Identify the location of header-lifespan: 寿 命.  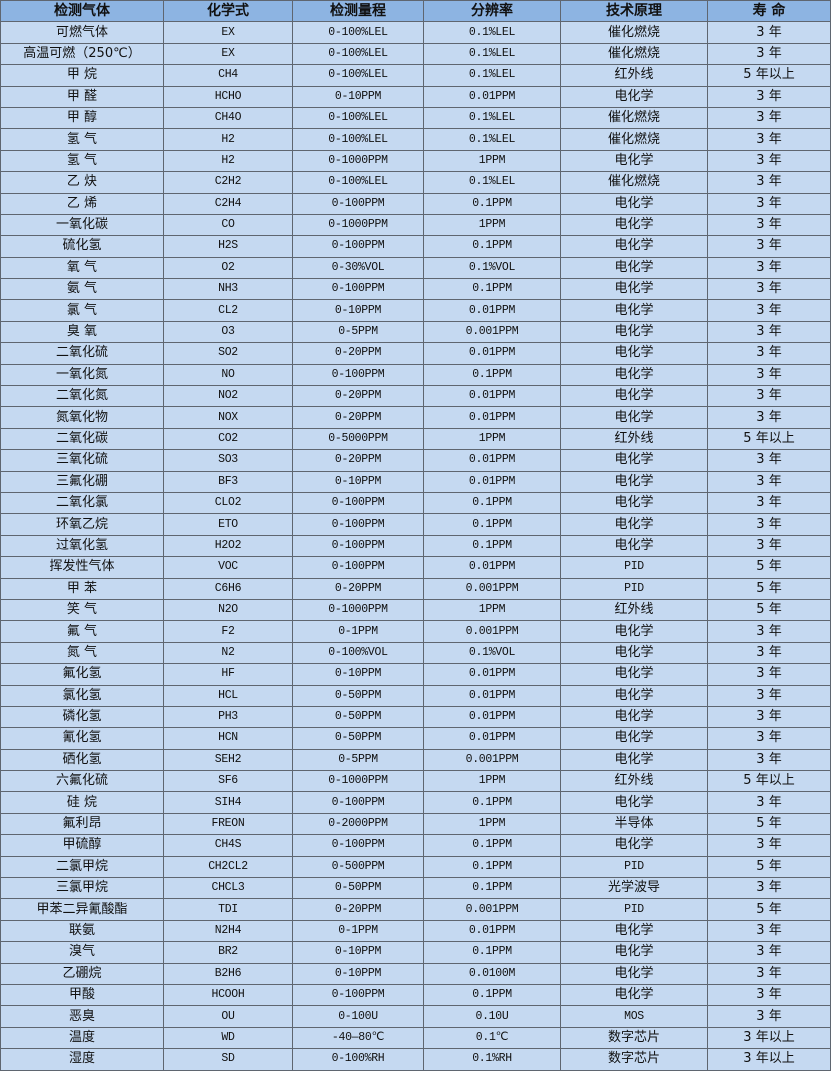
(769, 11).